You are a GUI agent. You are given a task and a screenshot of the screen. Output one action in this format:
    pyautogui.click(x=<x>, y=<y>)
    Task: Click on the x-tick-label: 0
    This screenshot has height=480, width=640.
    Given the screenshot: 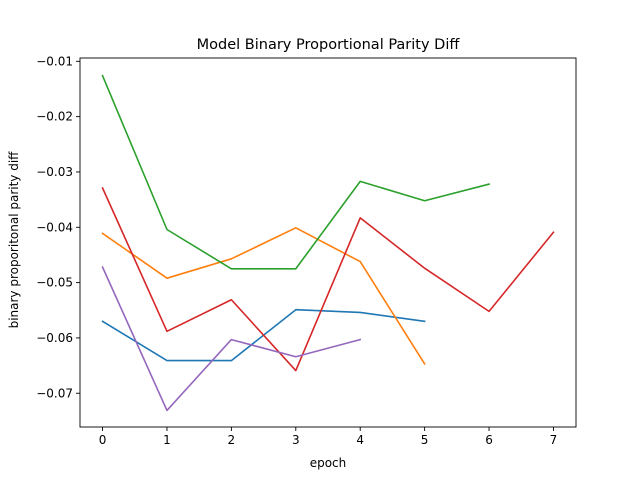 What is the action you would take?
    pyautogui.click(x=103, y=440)
    